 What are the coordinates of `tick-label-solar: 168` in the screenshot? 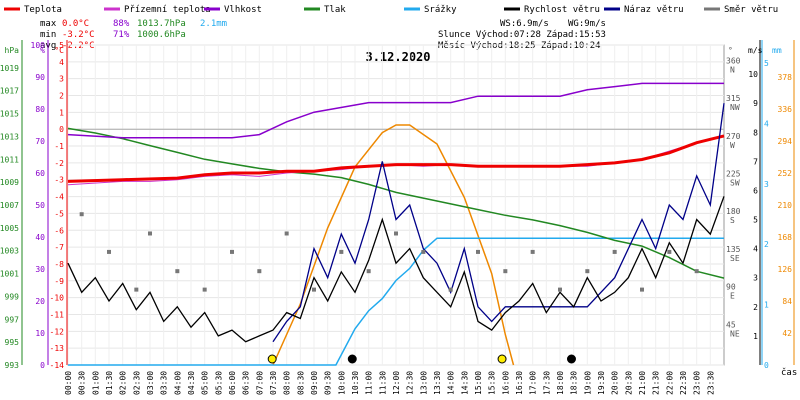 It's located at (785, 237).